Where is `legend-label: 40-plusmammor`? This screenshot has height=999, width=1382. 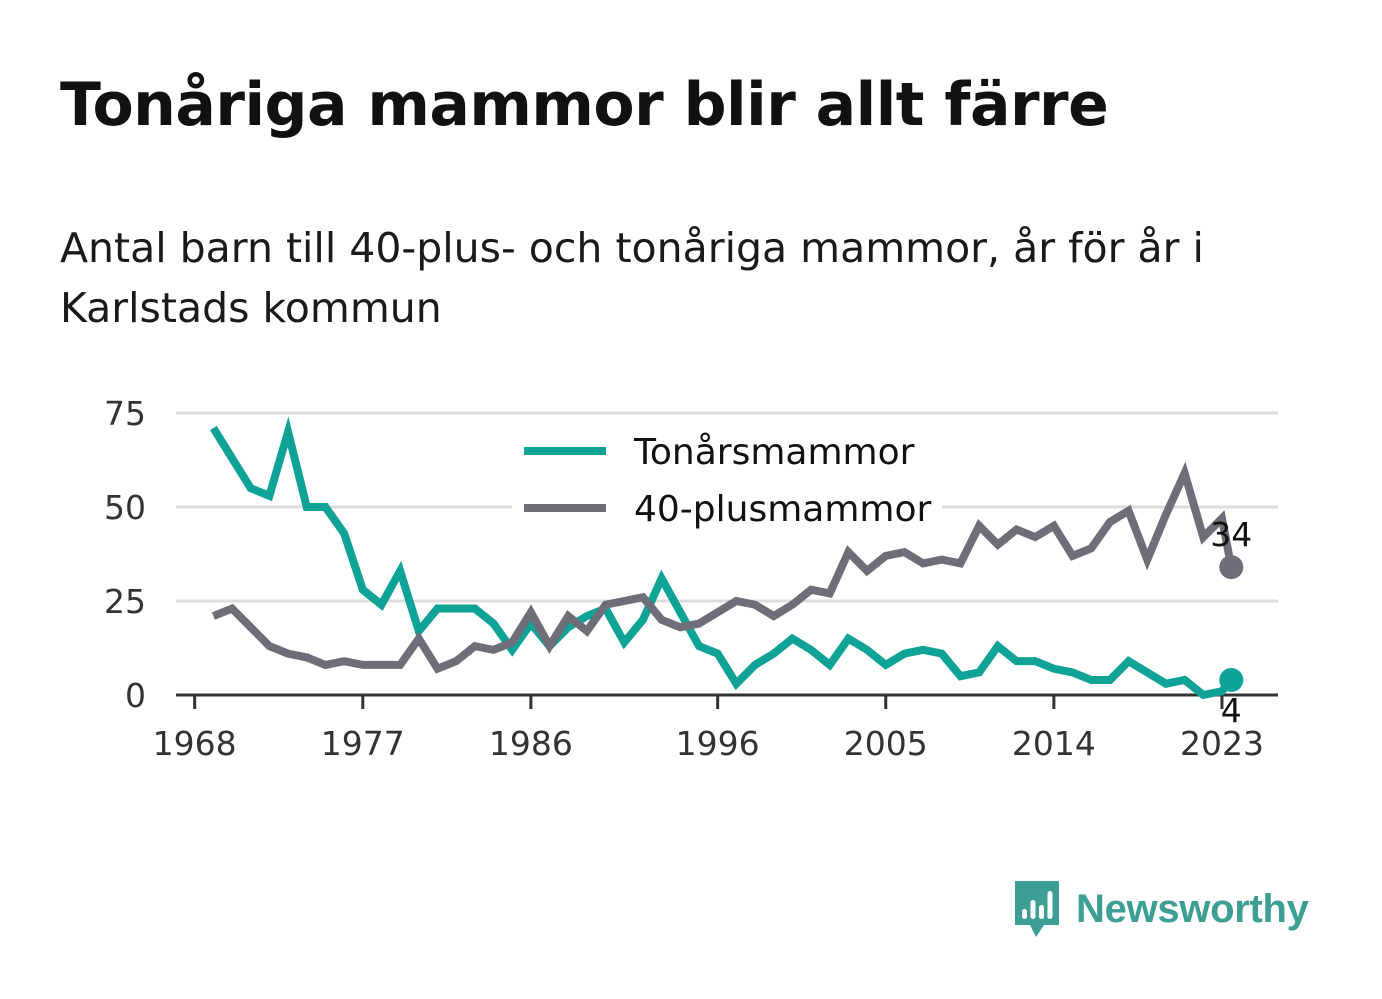
legend-label: 40-plusmammor is located at coordinates (783, 509).